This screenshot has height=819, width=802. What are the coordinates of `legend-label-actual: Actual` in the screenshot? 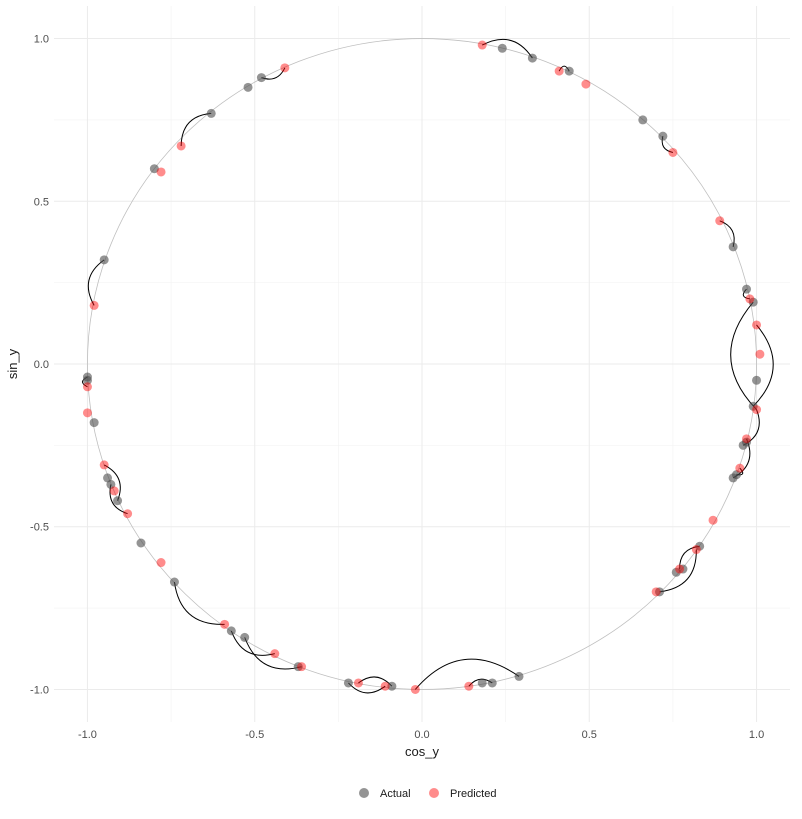 It's located at (395, 794).